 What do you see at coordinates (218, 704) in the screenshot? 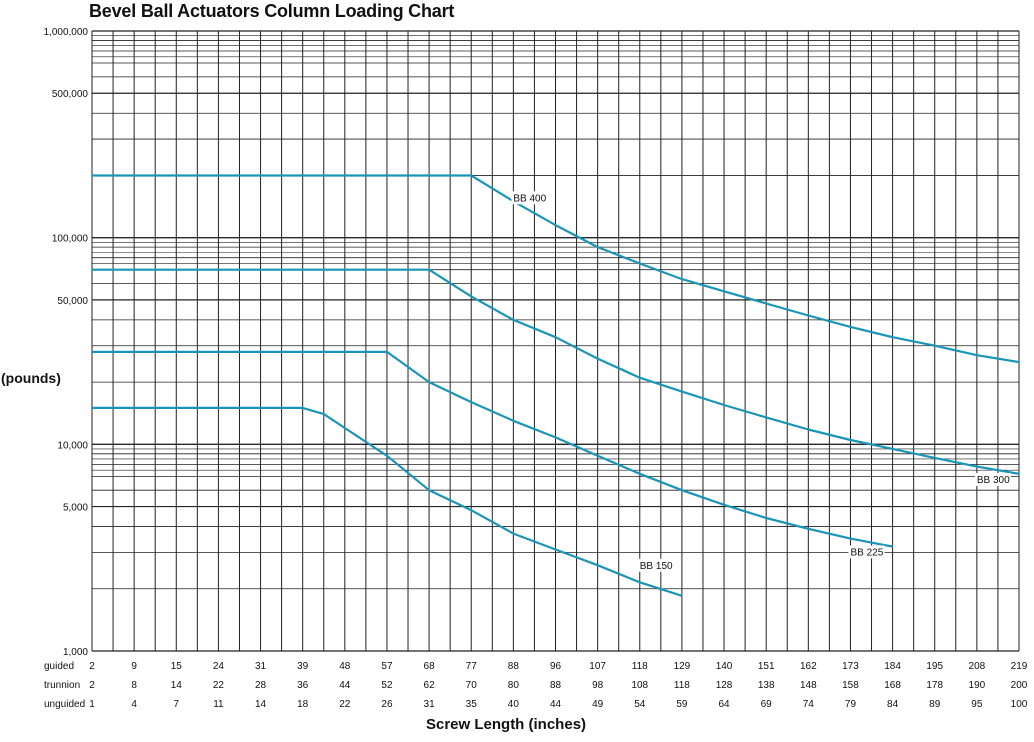
I see `x-tick-label: 11` at bounding box center [218, 704].